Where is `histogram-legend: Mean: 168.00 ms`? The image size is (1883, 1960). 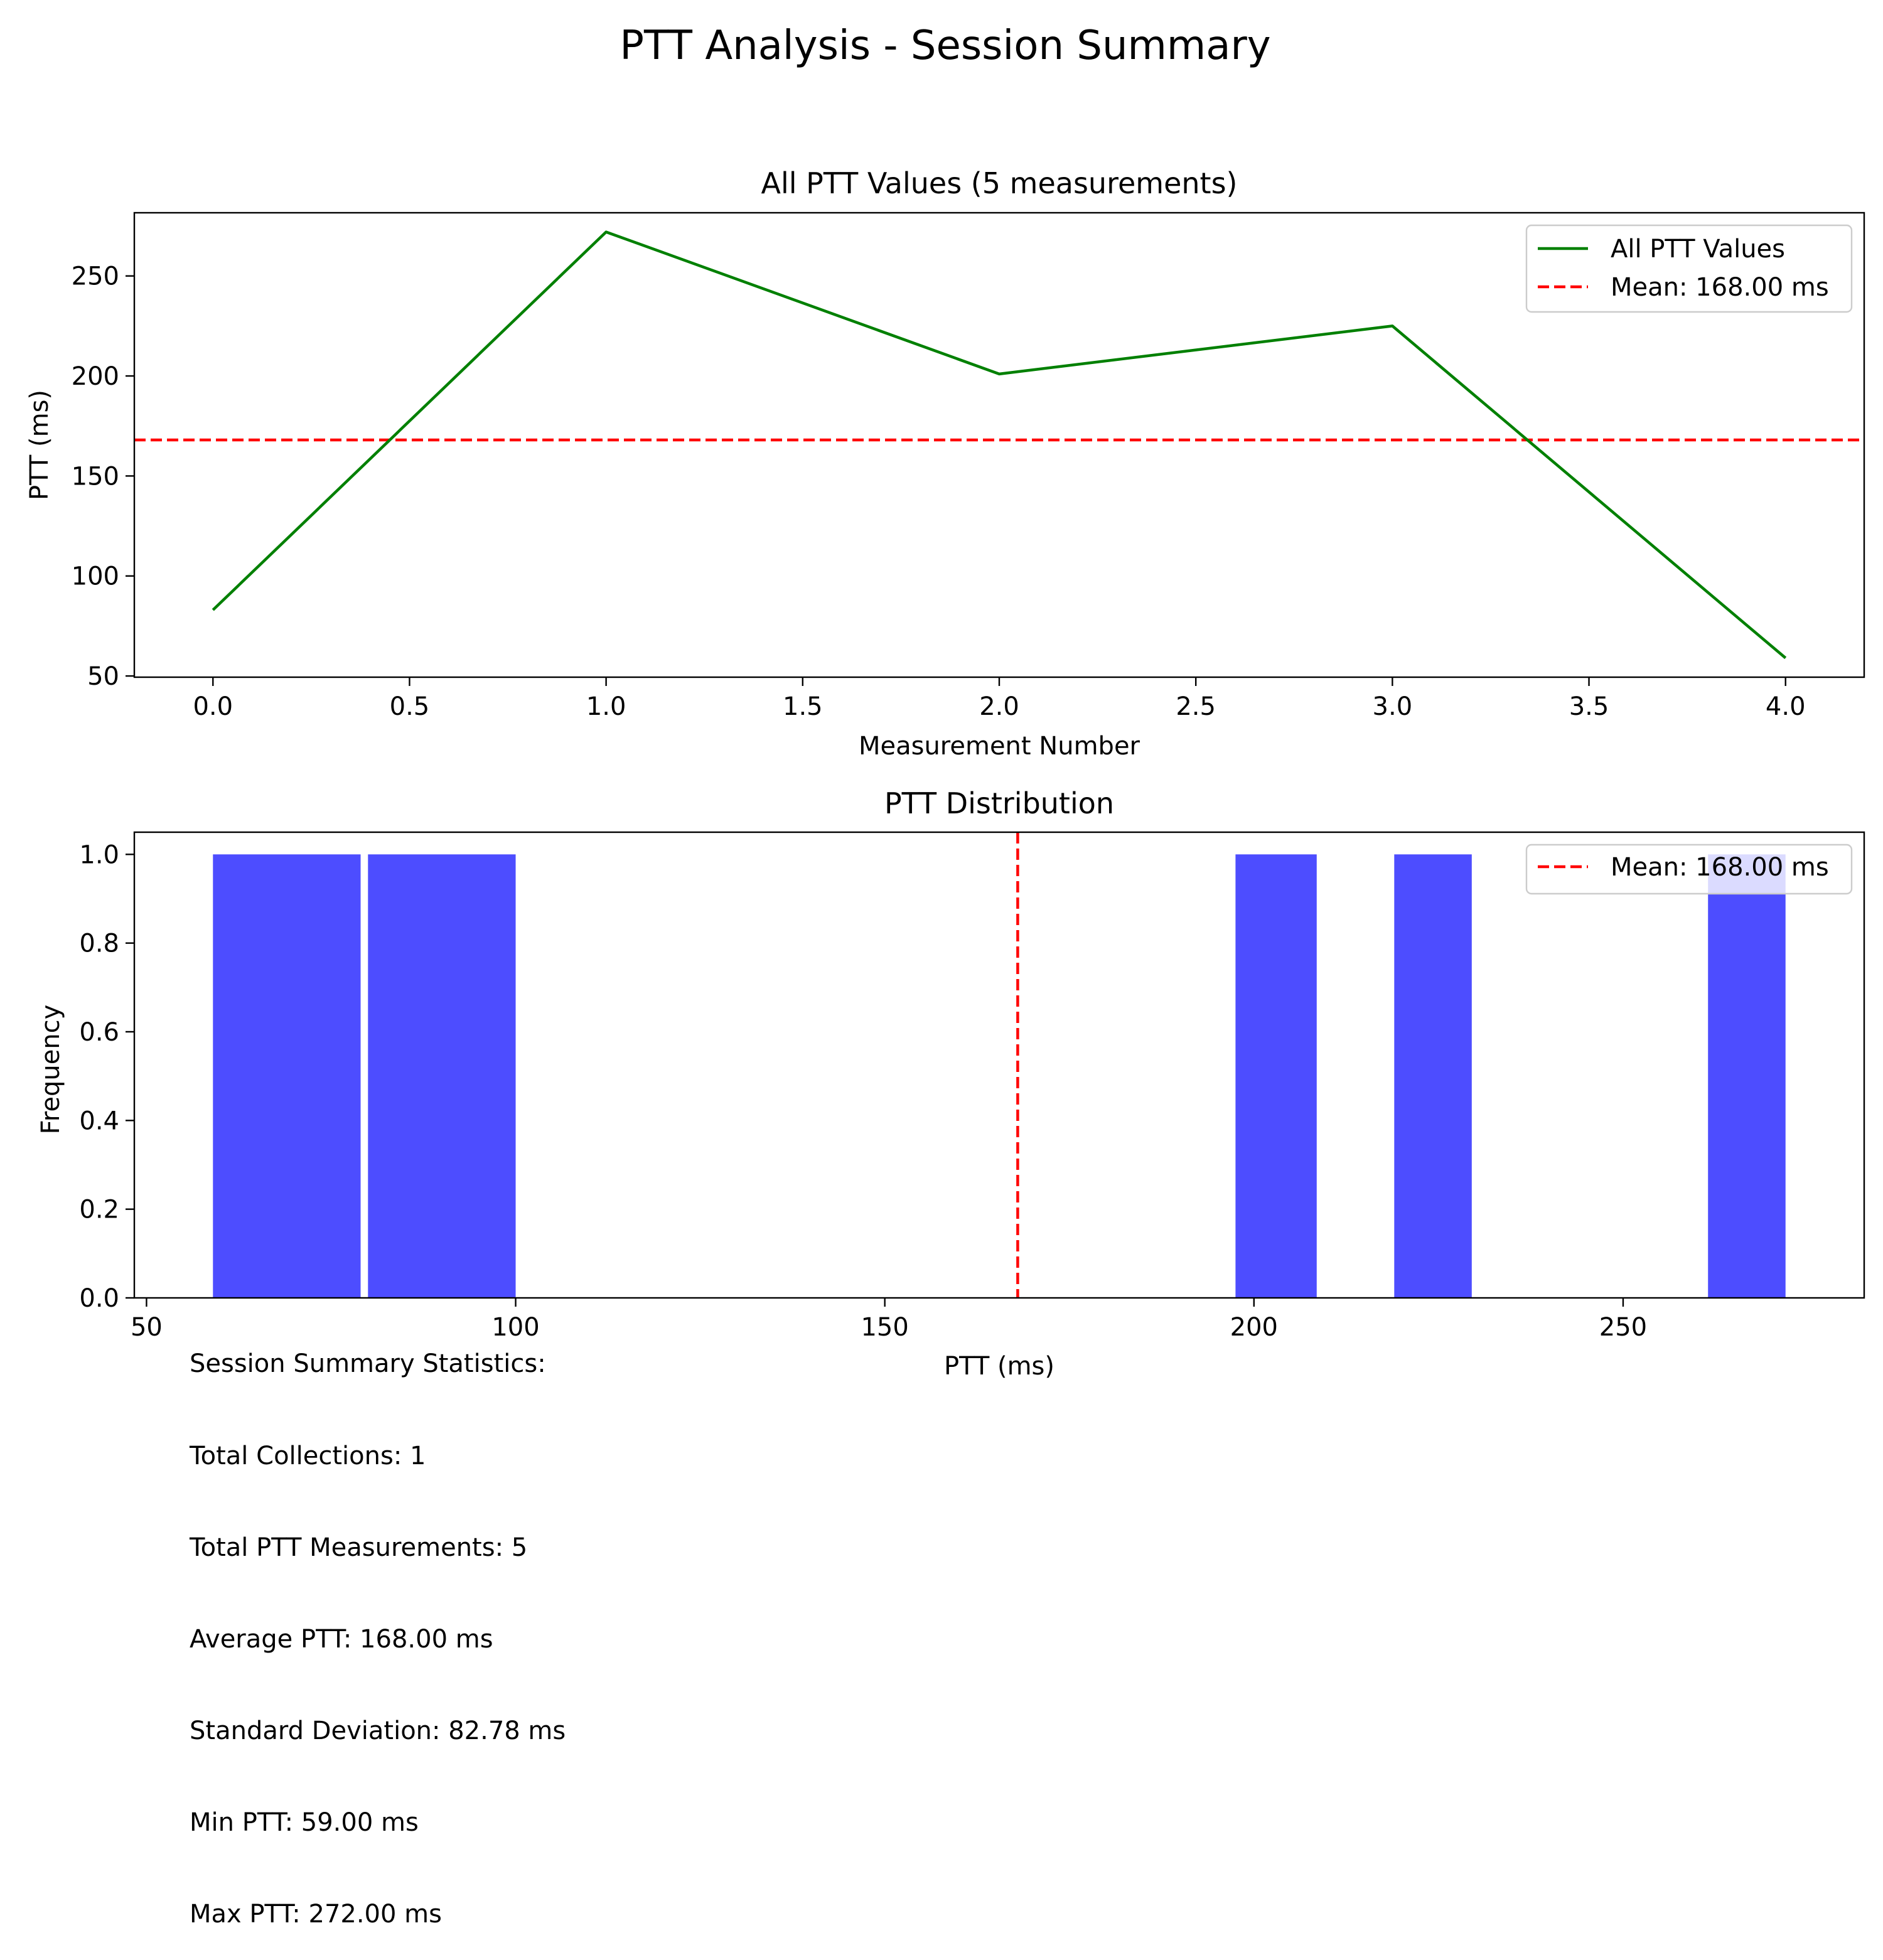 histogram-legend: Mean: 168.00 ms is located at coordinates (1689, 869).